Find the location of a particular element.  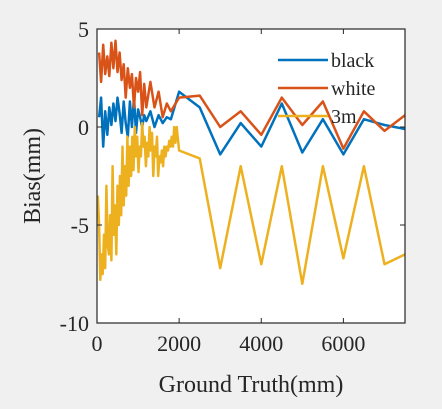

legend-label: 3m is located at coordinates (344, 117).